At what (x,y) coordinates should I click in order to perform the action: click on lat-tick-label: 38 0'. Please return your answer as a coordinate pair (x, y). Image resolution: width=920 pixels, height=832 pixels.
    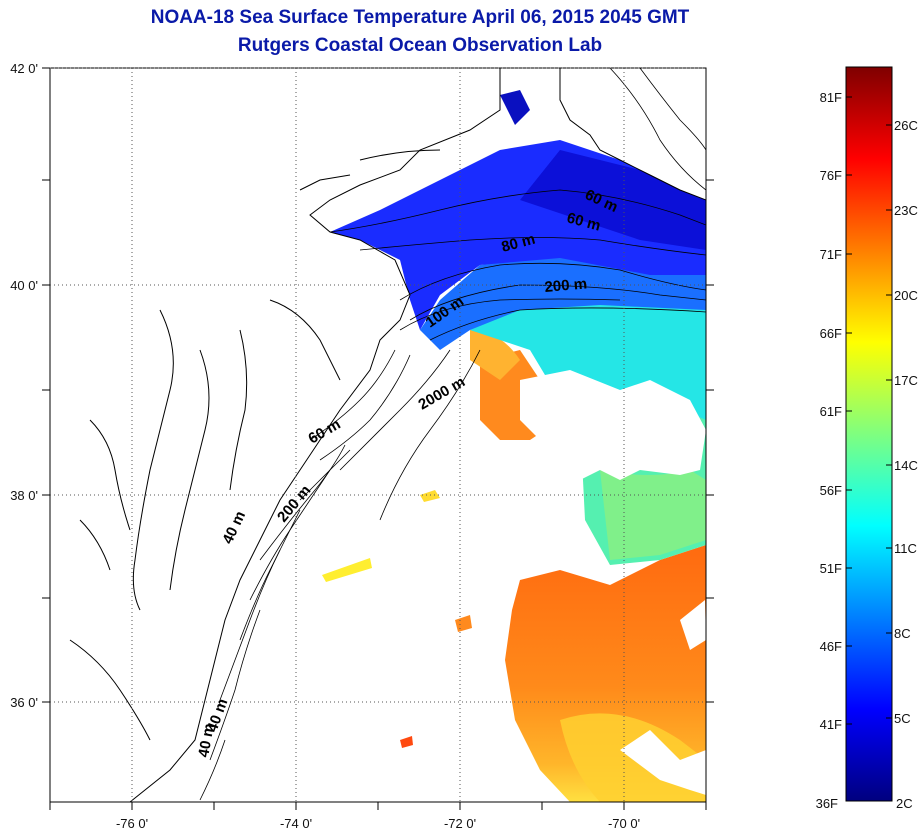
    Looking at the image, I should click on (24, 495).